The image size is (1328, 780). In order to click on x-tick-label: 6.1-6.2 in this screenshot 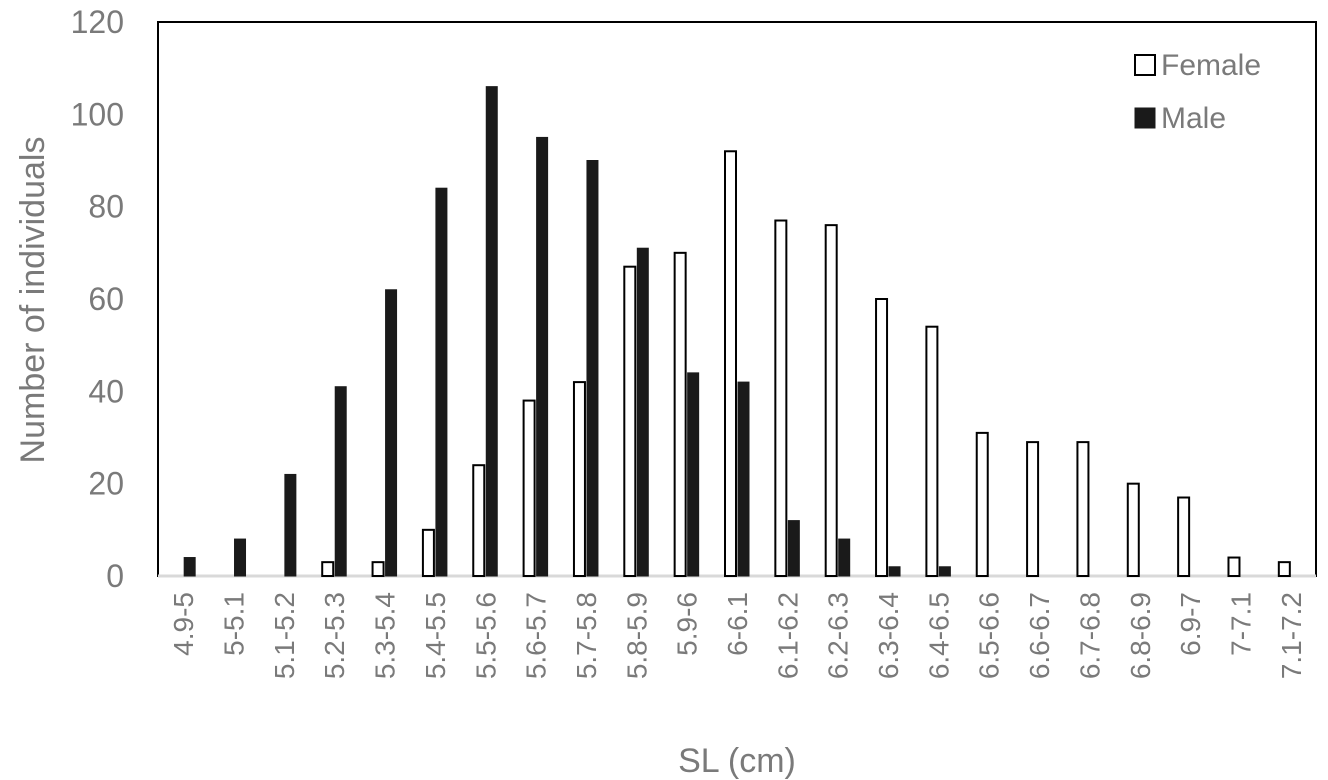, I will do `click(787, 635)`.